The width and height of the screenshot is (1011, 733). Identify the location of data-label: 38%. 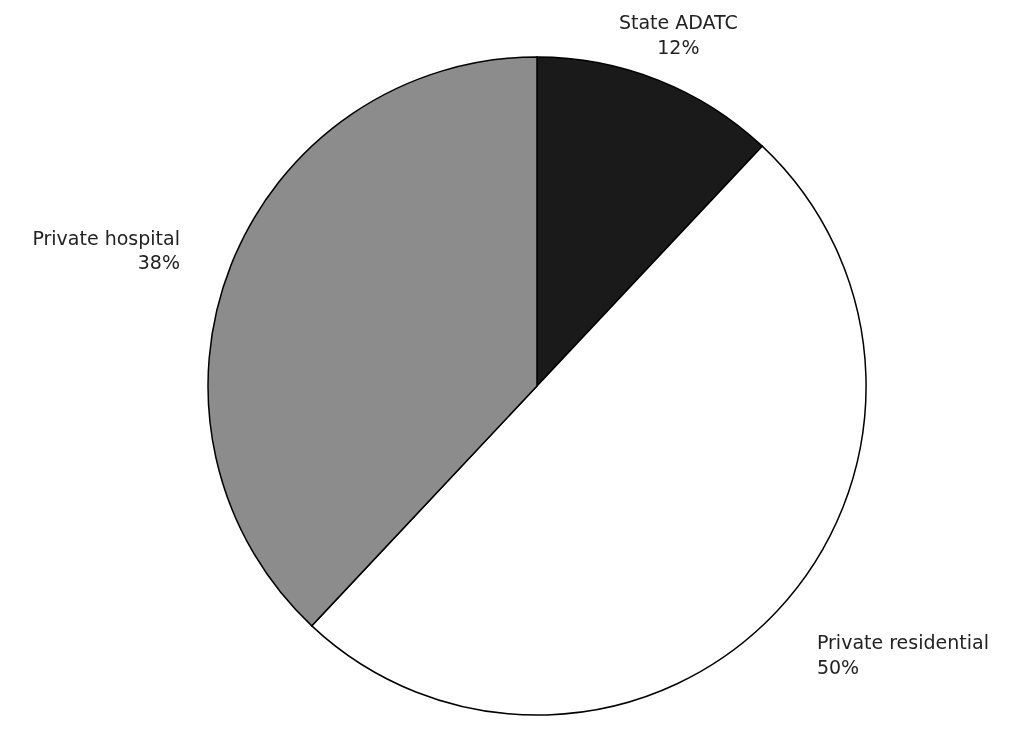
(158, 262).